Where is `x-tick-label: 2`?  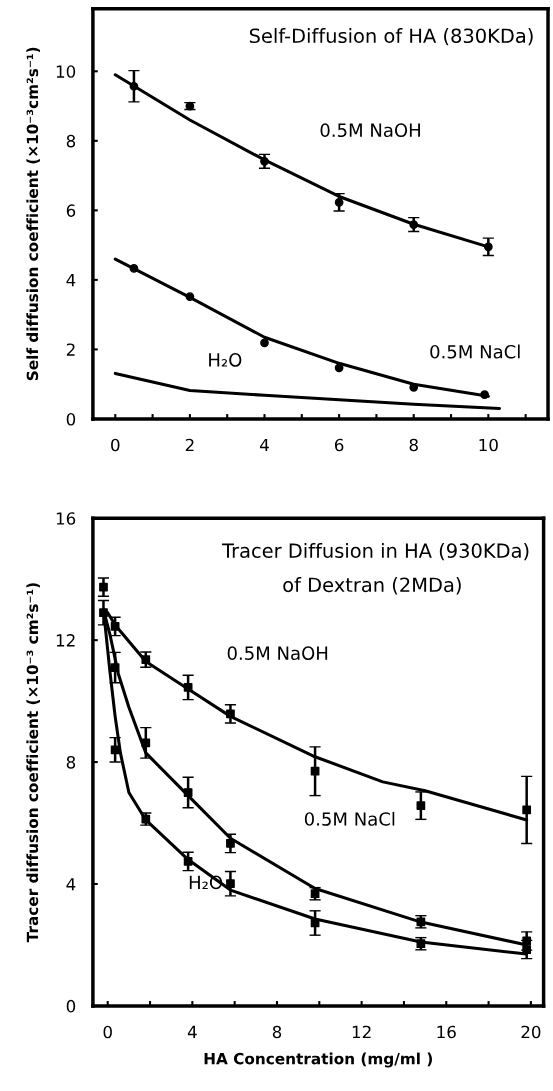 x-tick-label: 2 is located at coordinates (189, 445).